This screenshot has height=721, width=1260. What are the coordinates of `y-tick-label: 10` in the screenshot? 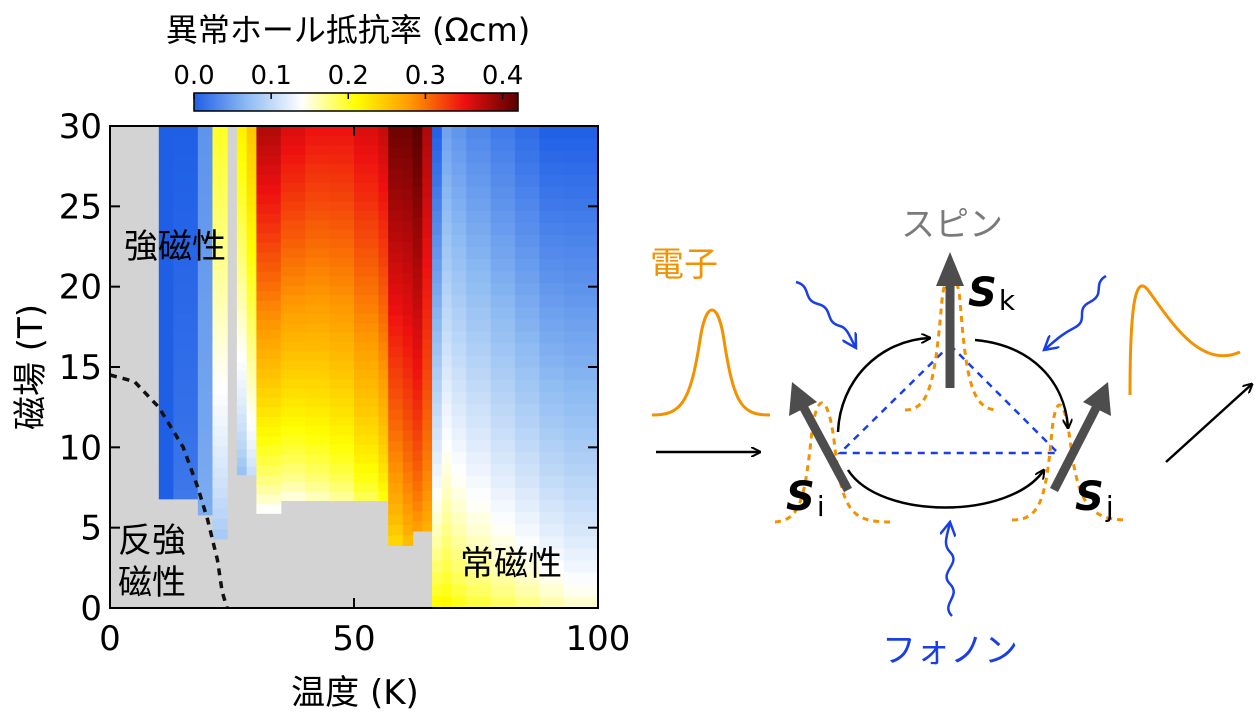 It's located at (80, 448).